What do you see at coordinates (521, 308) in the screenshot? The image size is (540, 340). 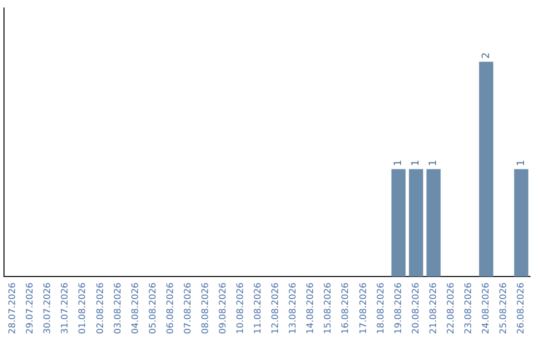 I see `x-tick-label: 26.08.2026` at bounding box center [521, 308].